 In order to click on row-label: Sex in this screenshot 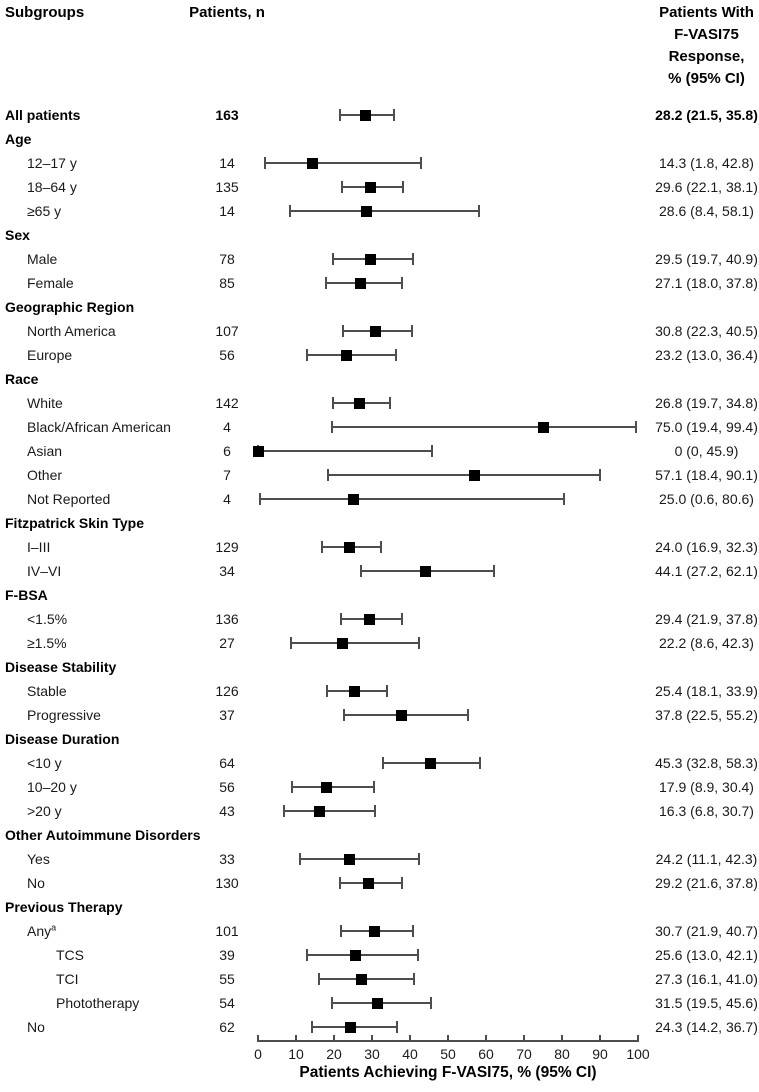, I will do `click(17, 235)`.